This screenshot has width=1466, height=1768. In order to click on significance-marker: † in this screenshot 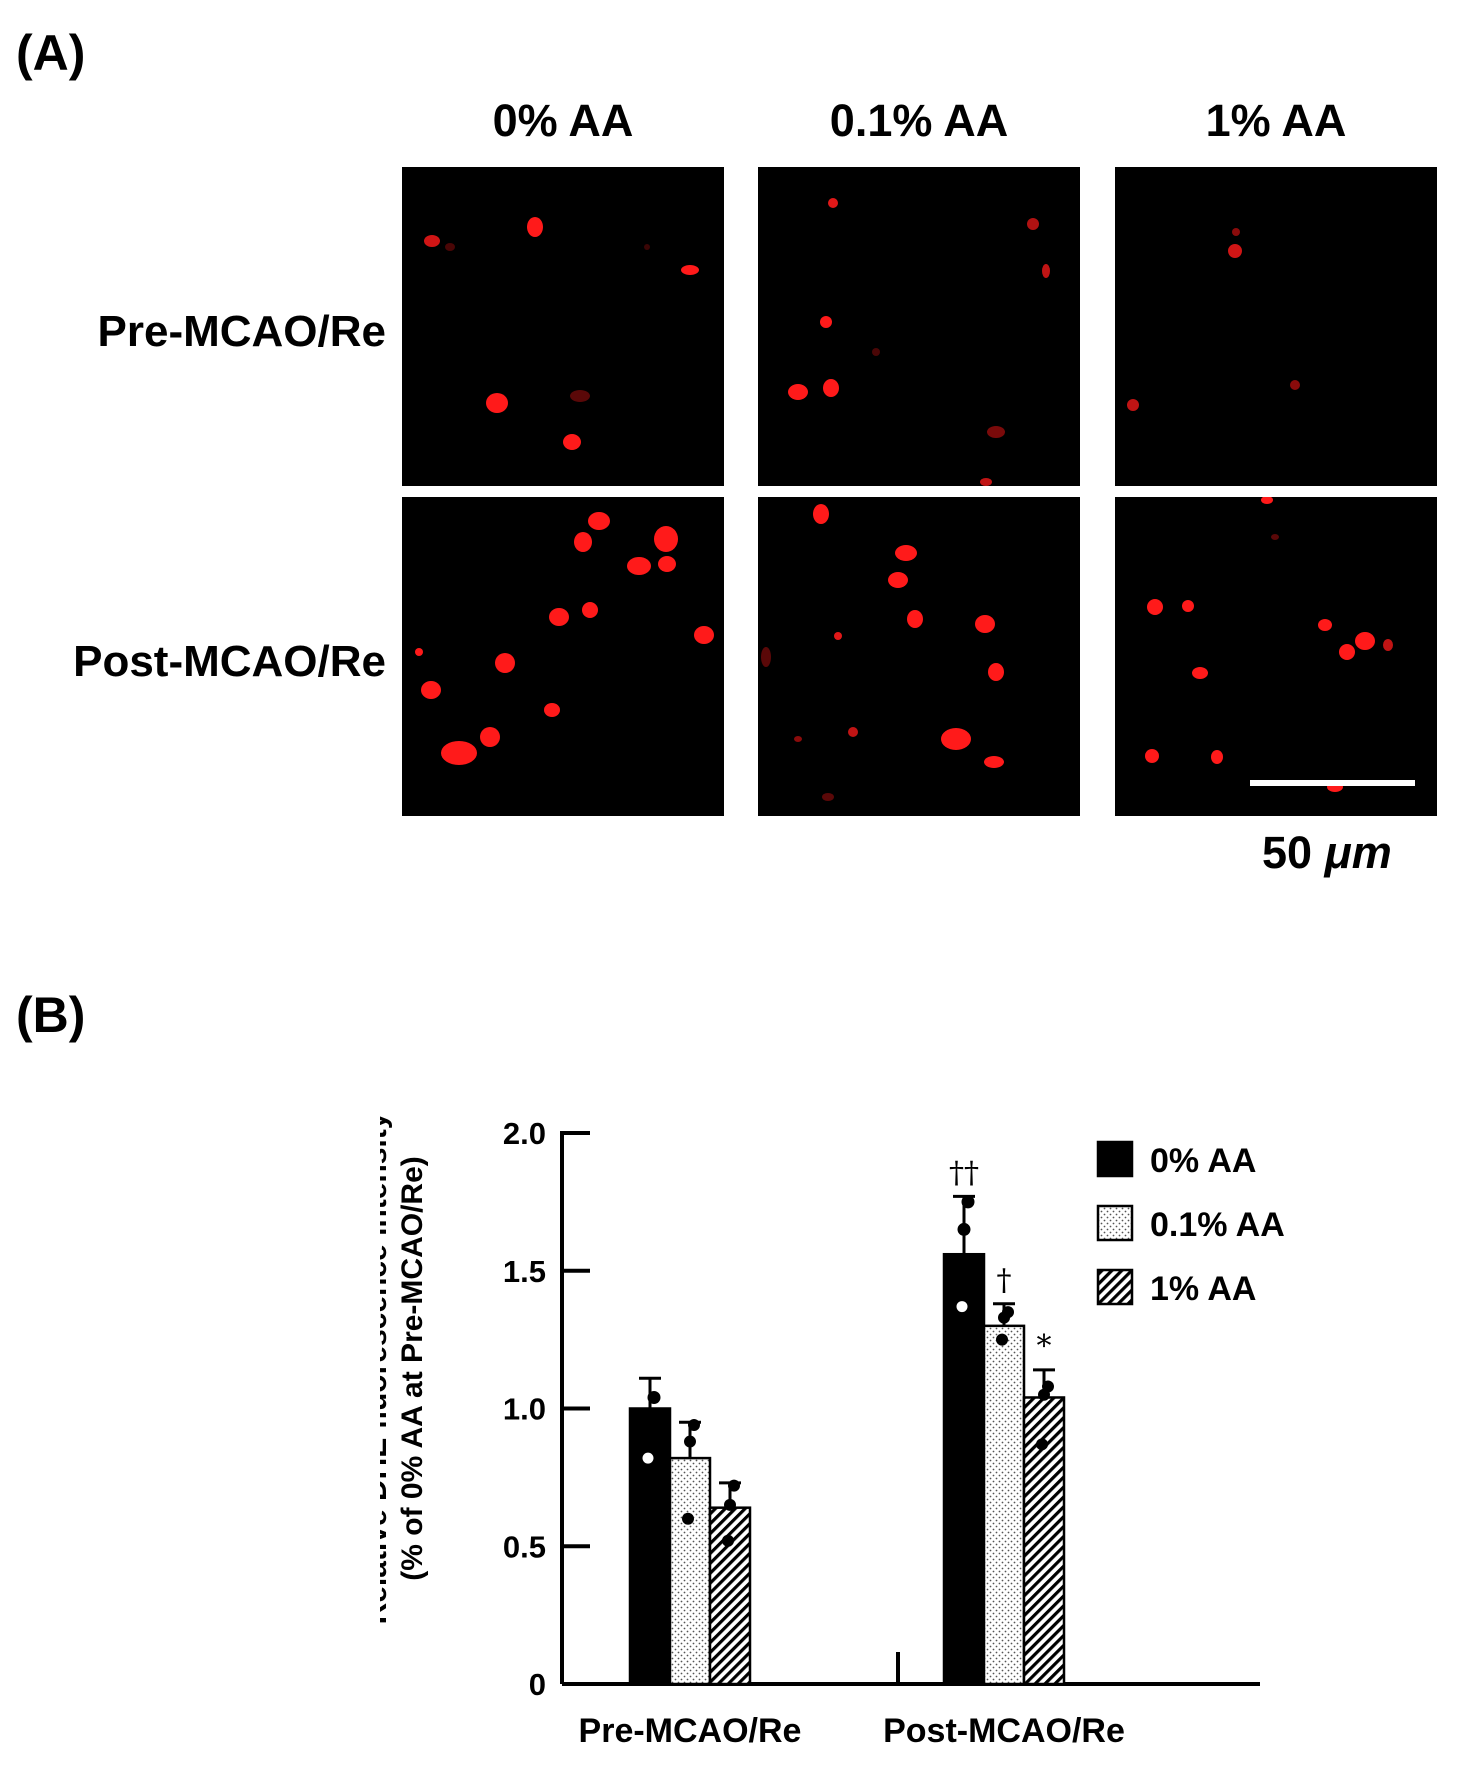, I will do `click(1004, 1280)`.